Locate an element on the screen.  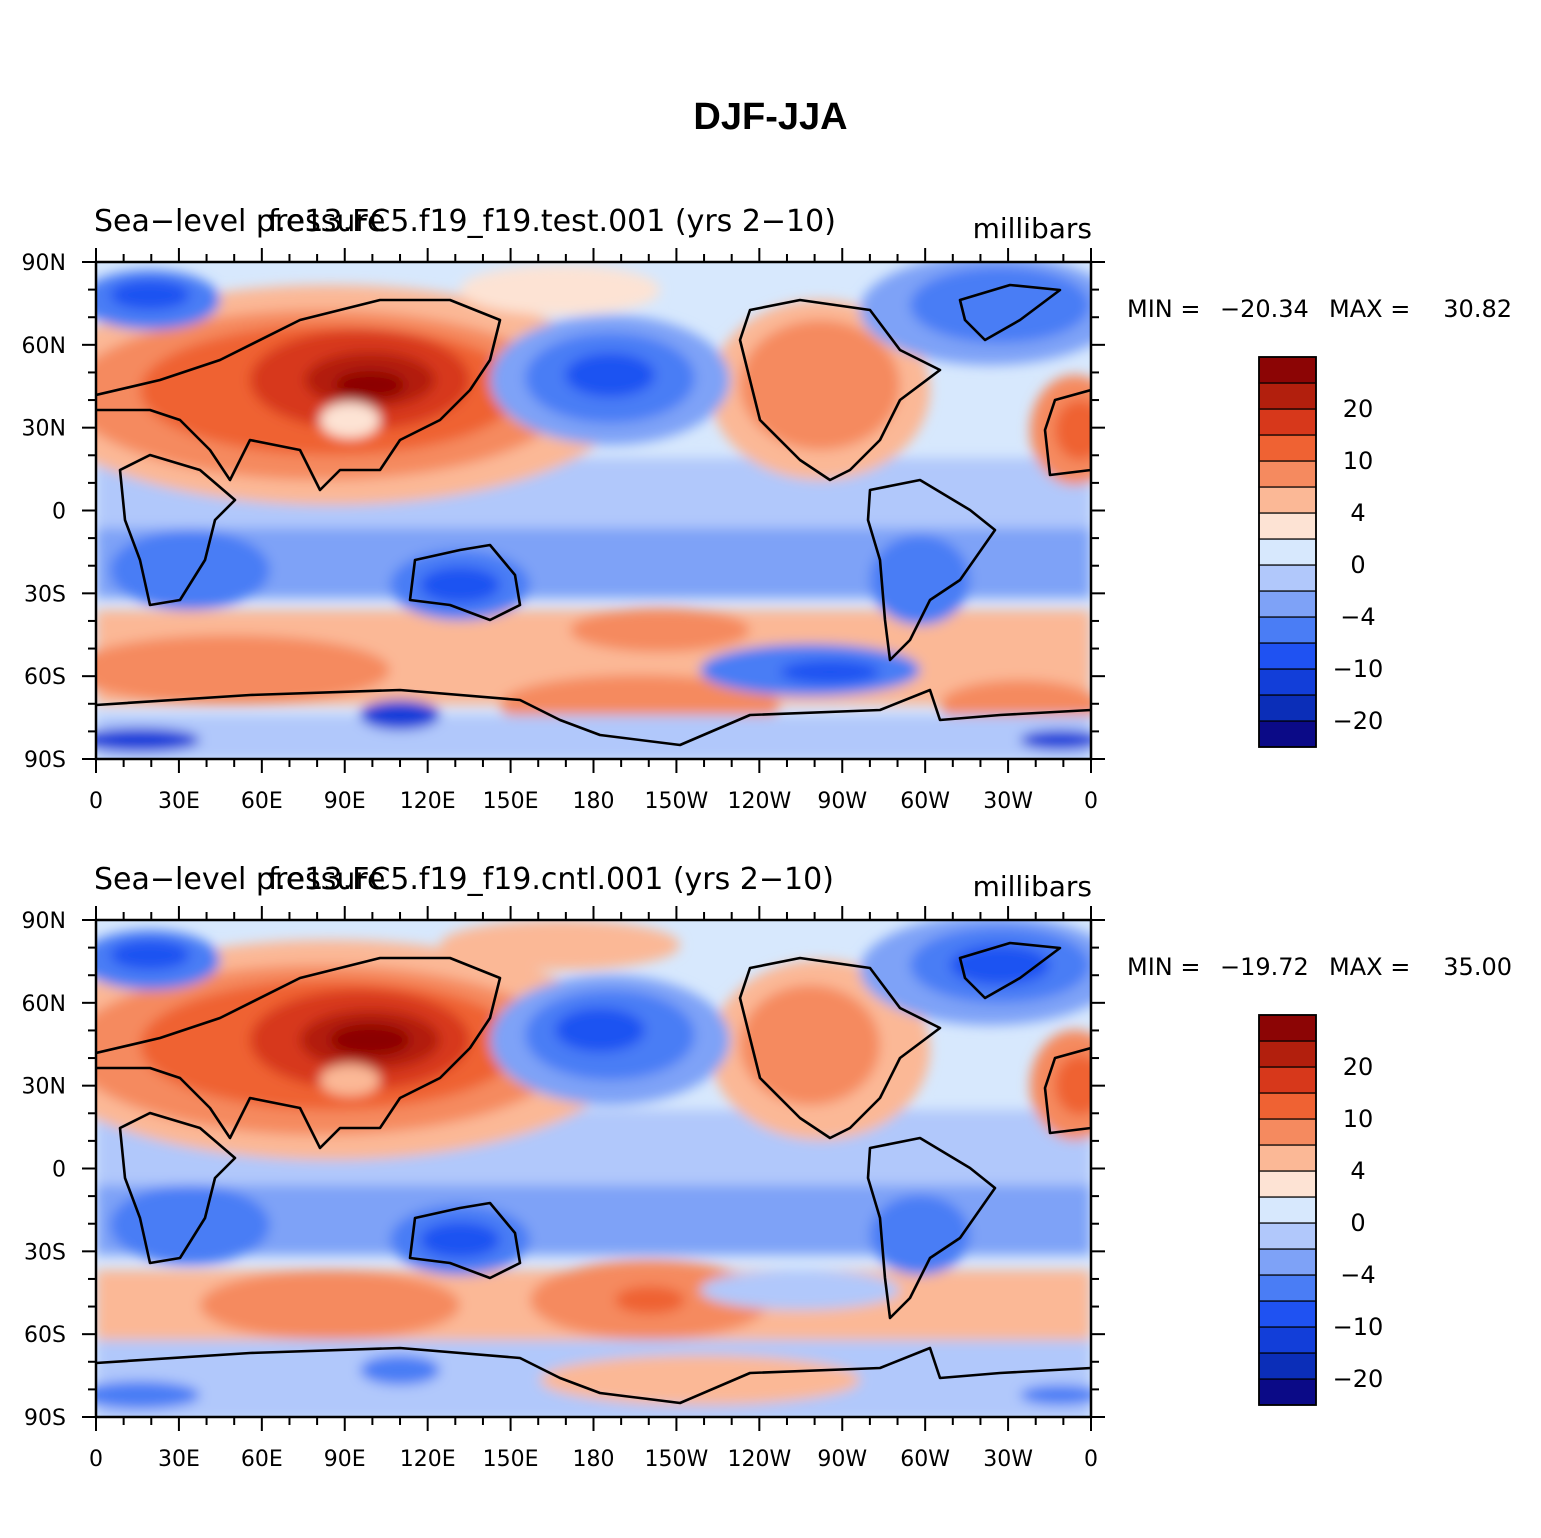
panel-center-title: f.e13.FC5.f19_f19.test.001 (yrs 2−10) is located at coordinates (552, 221).